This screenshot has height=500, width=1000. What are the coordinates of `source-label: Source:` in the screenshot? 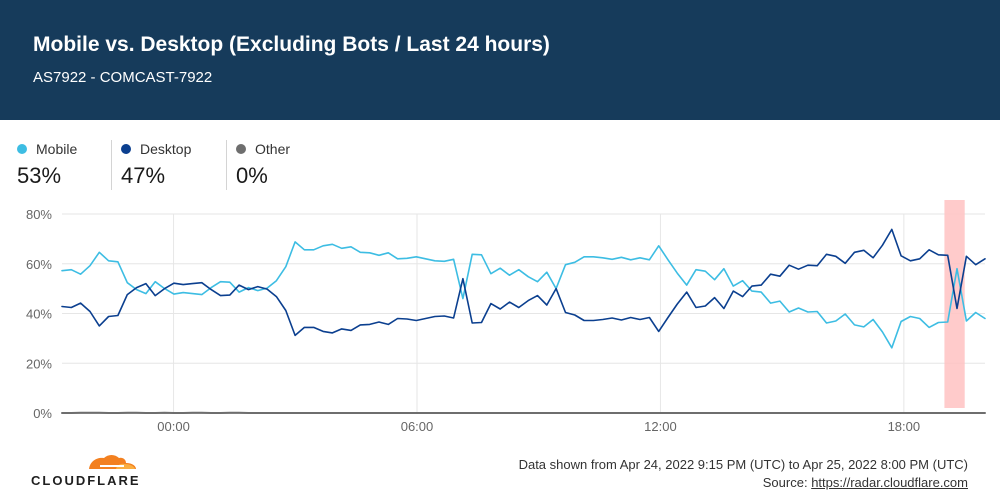 It's located at (785, 482).